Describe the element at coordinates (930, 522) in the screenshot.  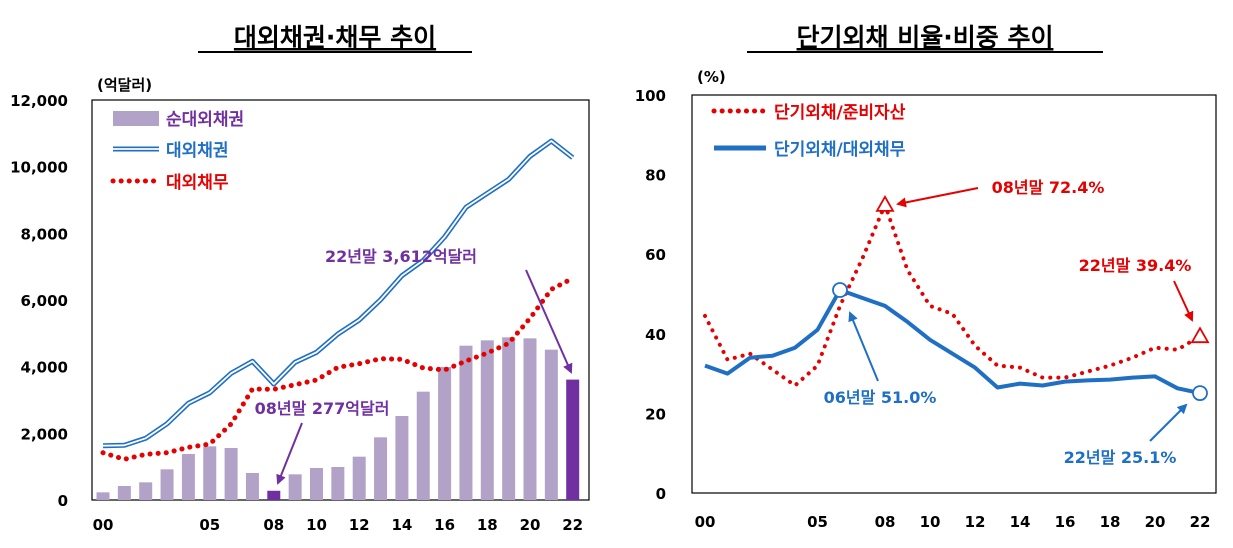
I see `right-x-tick-label: 10` at that location.